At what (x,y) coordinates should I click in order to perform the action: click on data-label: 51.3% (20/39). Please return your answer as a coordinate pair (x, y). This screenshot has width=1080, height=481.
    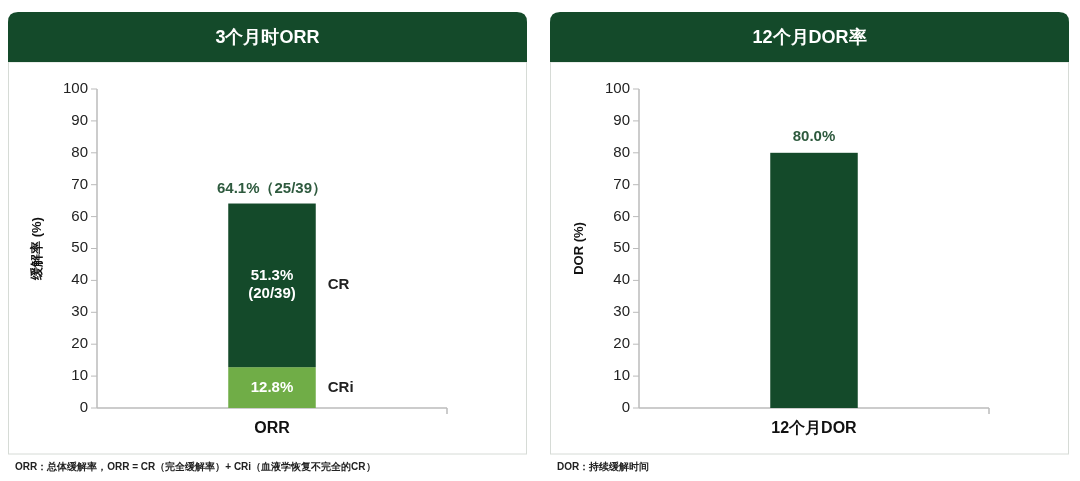
    Looking at the image, I should click on (272, 284).